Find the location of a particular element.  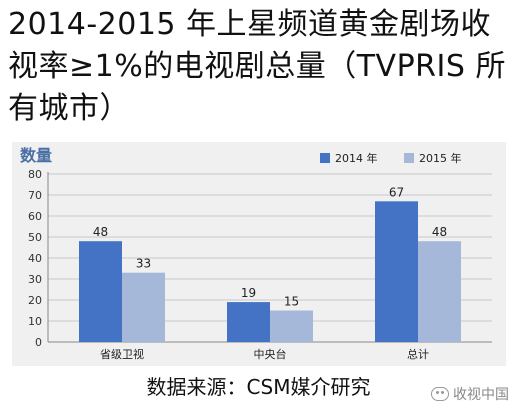

y-tick-label: 30 is located at coordinates (35, 279).